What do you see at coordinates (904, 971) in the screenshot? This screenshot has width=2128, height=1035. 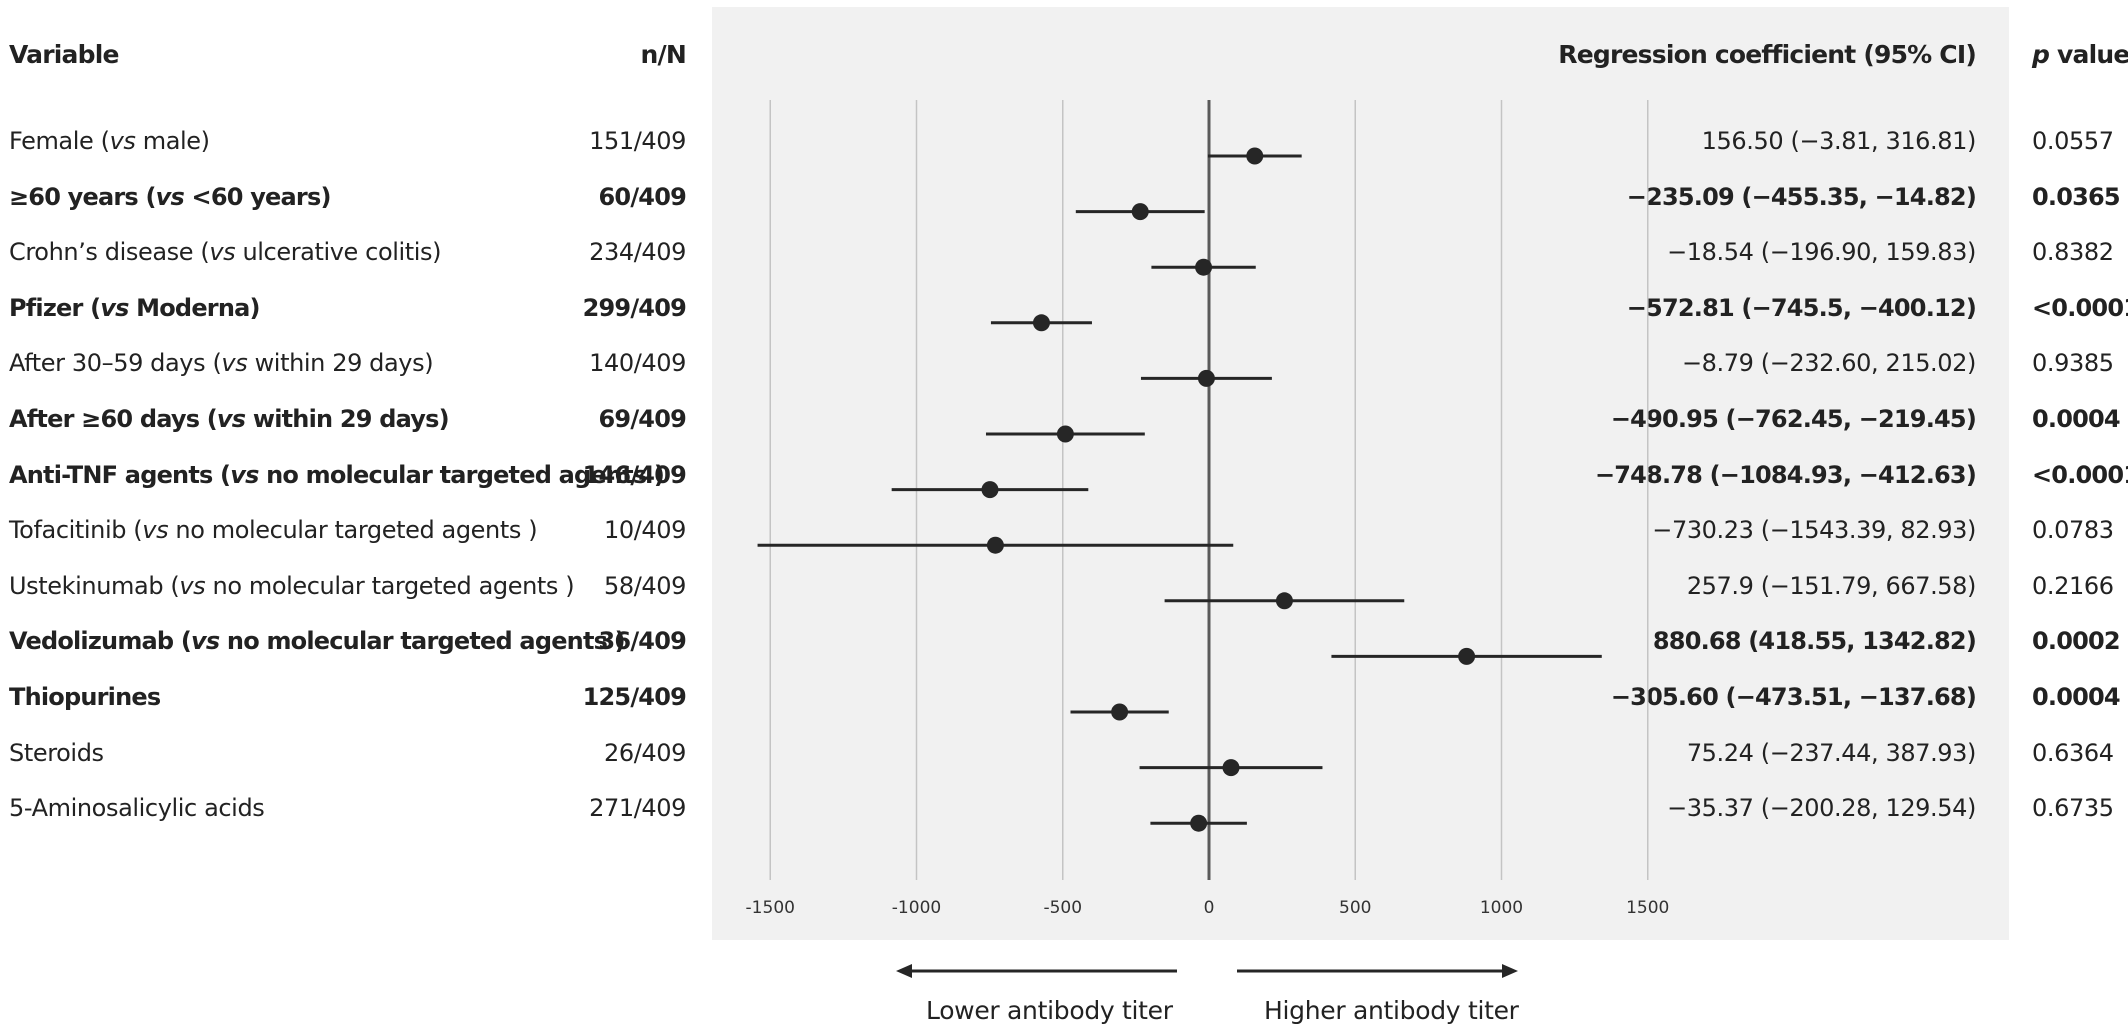 I see `left-arrow-head` at bounding box center [904, 971].